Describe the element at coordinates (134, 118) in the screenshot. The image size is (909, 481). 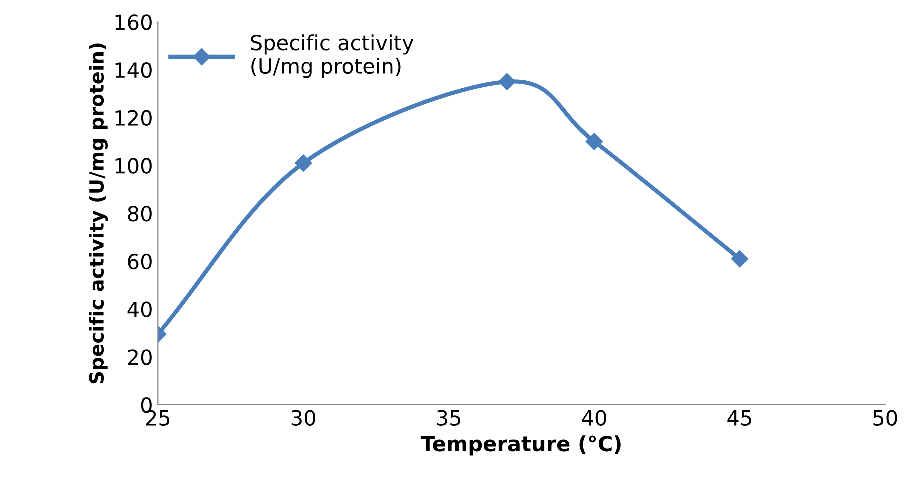
I see `y-tick-label: 120` at that location.